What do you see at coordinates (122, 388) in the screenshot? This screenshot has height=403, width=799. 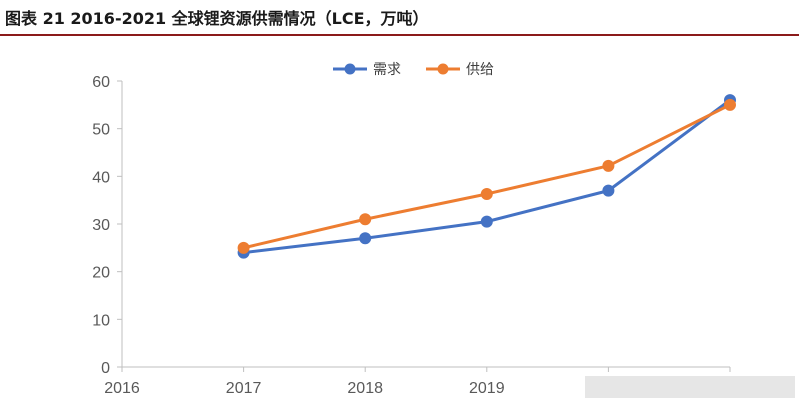 I see `x-tick-label: 2016` at bounding box center [122, 388].